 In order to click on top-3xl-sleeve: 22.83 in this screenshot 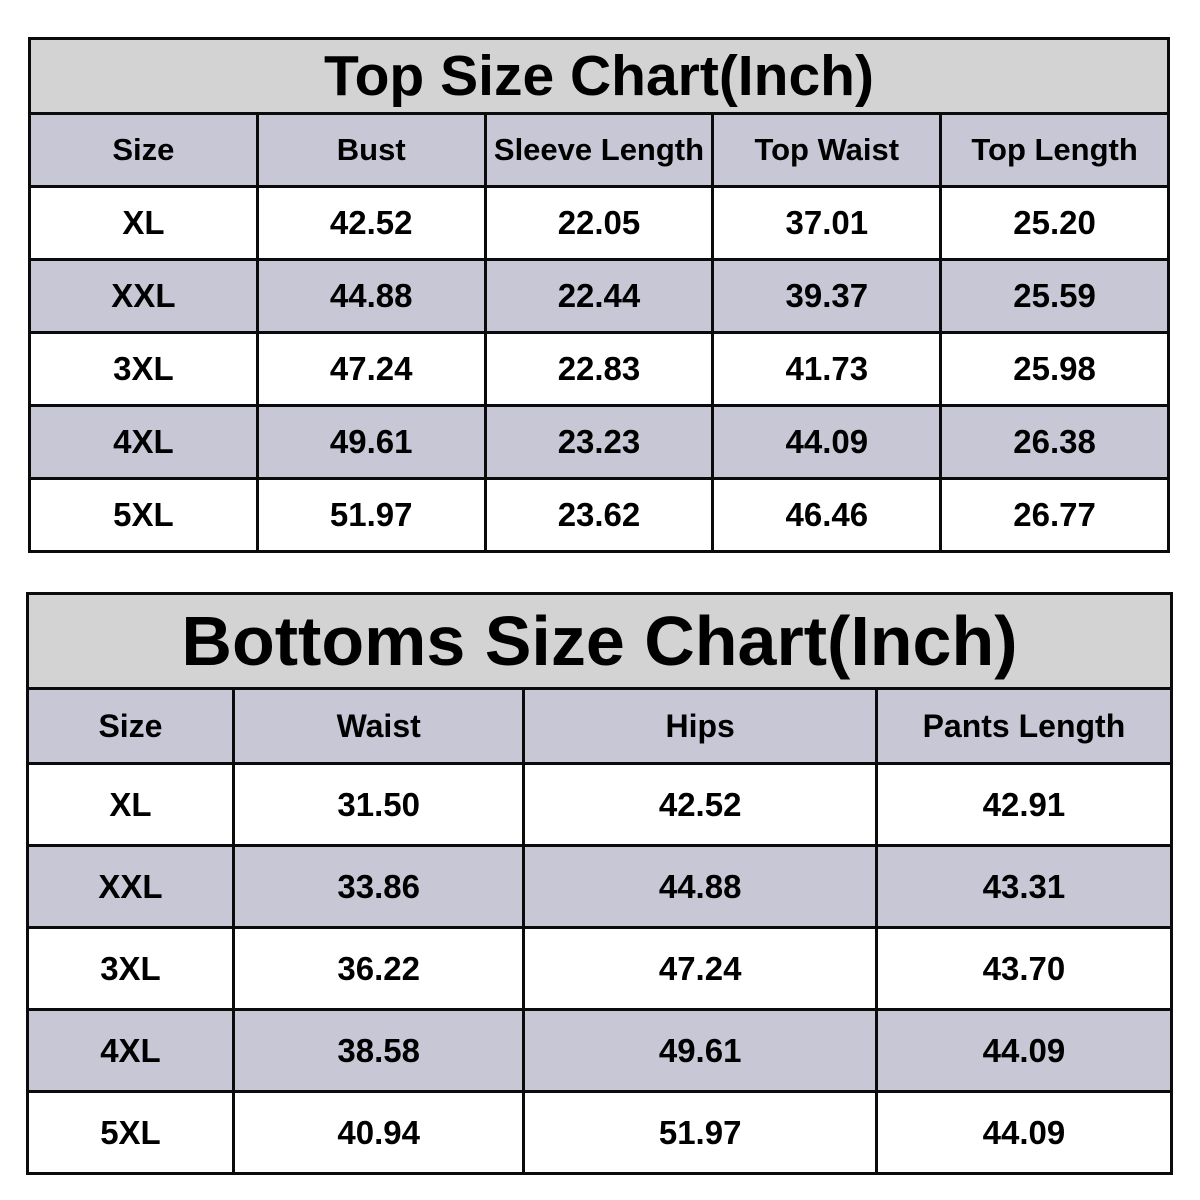, I will do `click(599, 369)`.